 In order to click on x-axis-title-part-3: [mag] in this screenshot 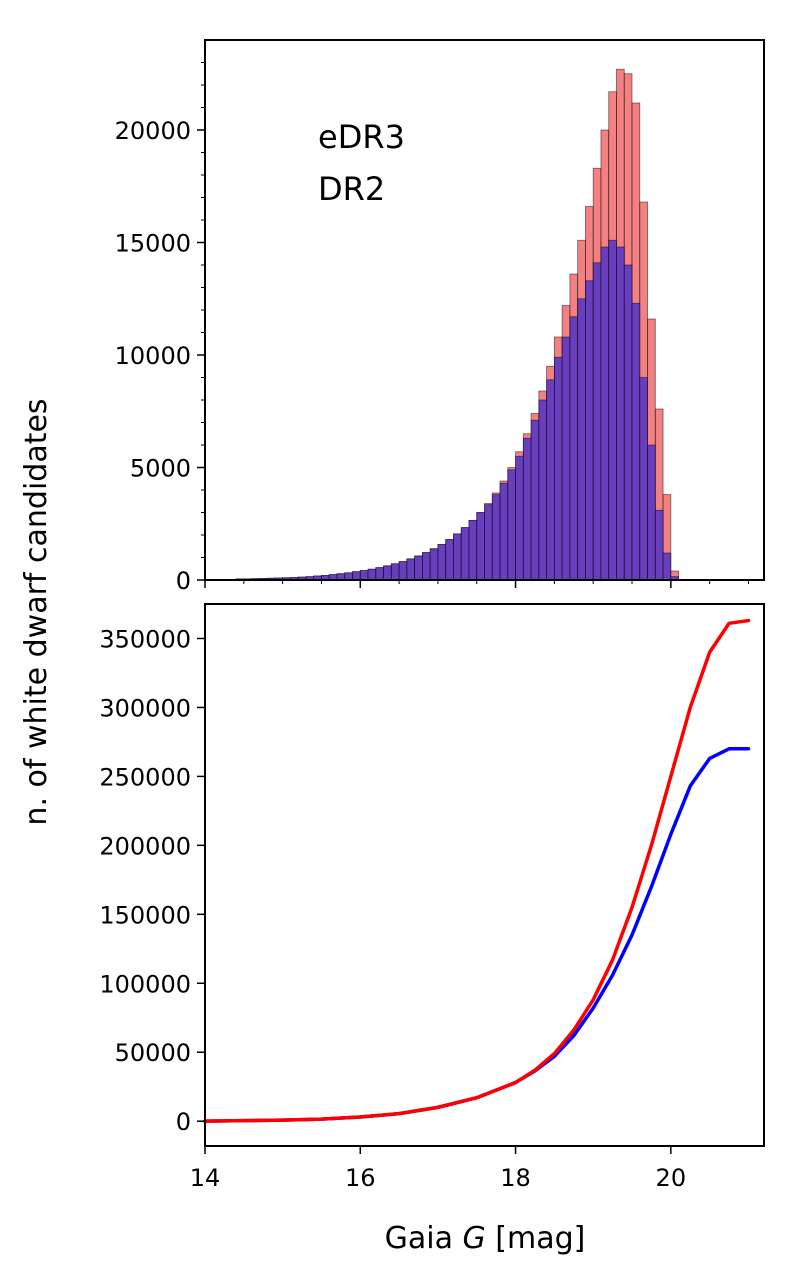, I will do `click(536, 1238)`.